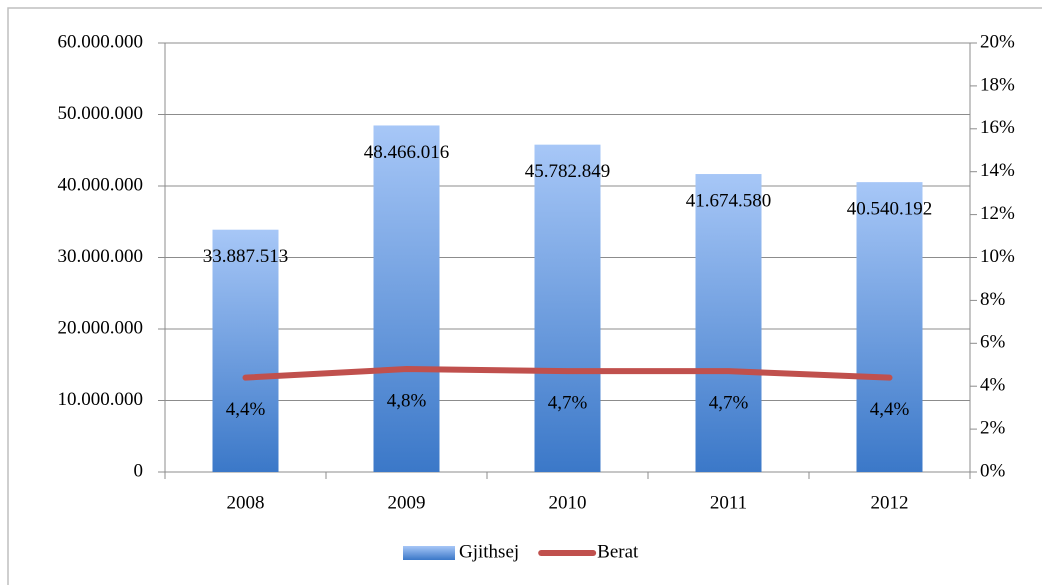 The height and width of the screenshot is (585, 1042). I want to click on y-tick-label: 40.000.000, so click(101, 184).